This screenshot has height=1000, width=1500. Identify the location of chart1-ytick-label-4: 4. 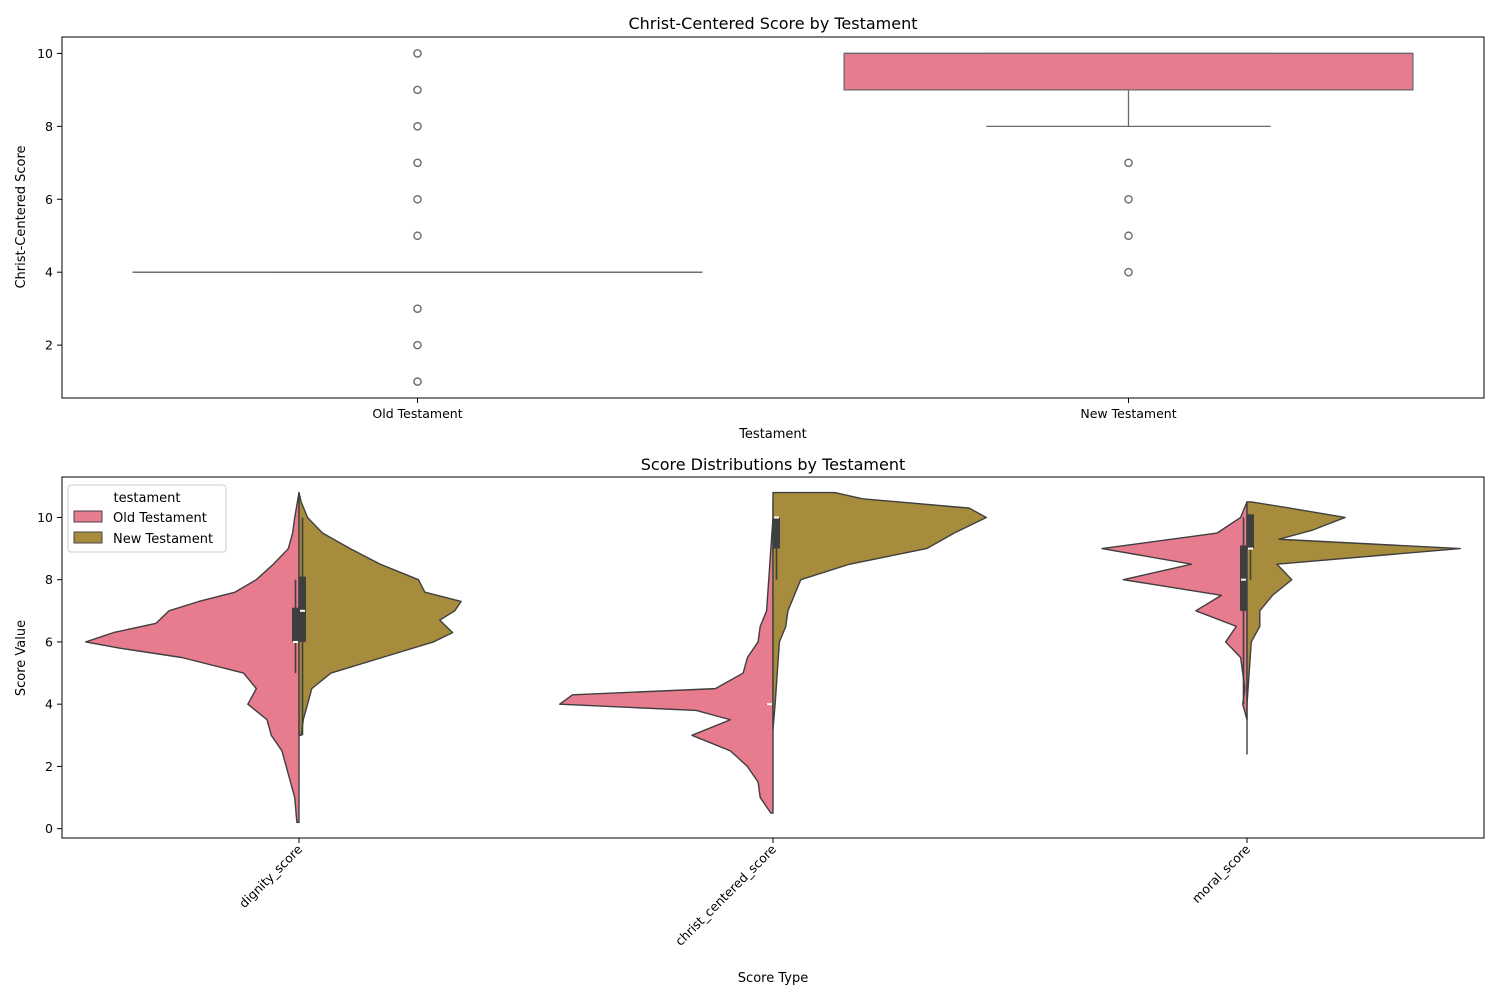
(49, 272).